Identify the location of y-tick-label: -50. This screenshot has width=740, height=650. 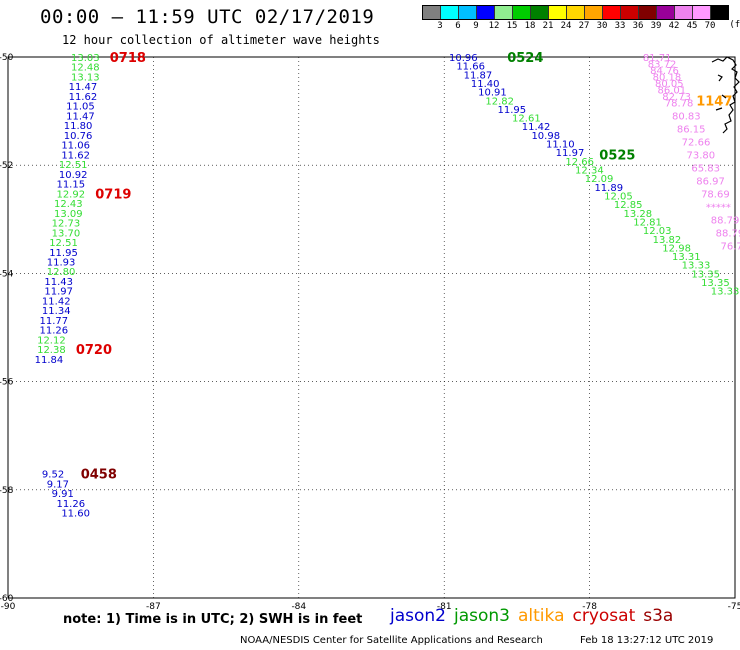
(7, 58).